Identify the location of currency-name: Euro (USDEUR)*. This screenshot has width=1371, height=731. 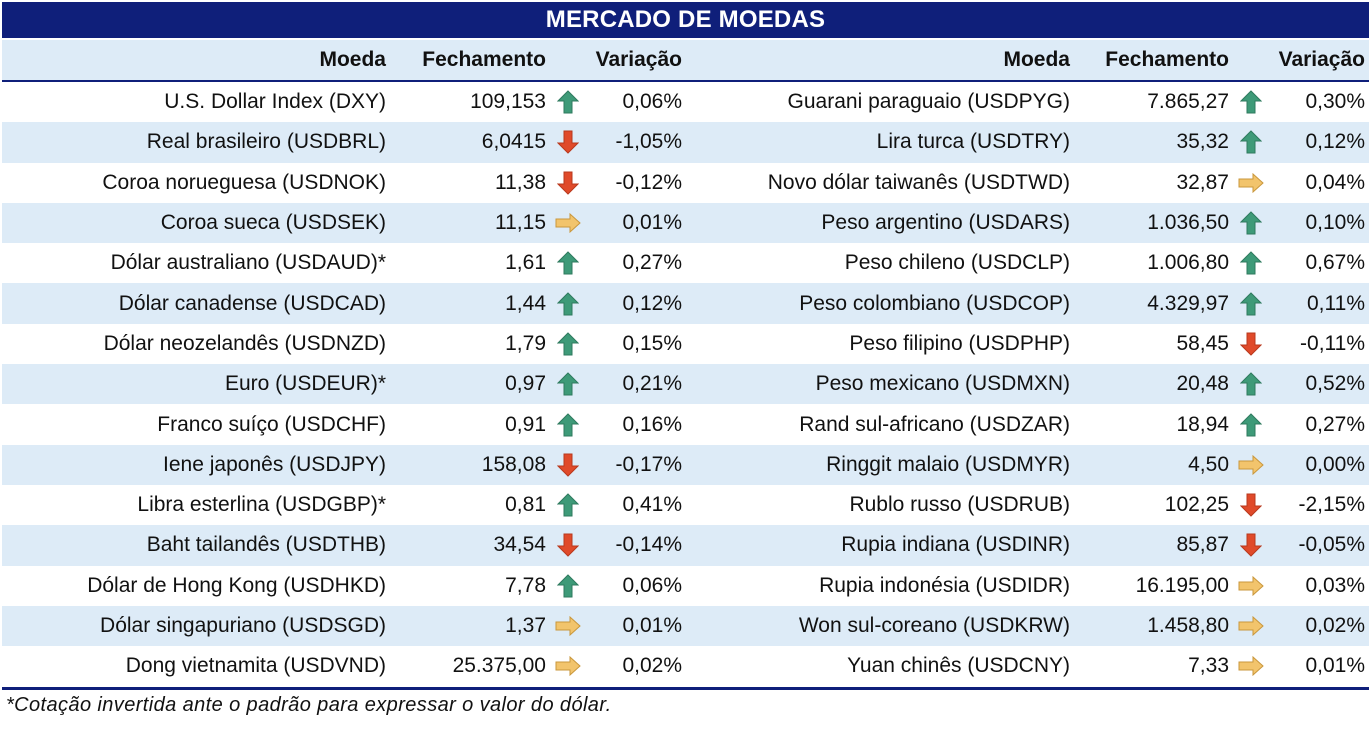
(305, 384).